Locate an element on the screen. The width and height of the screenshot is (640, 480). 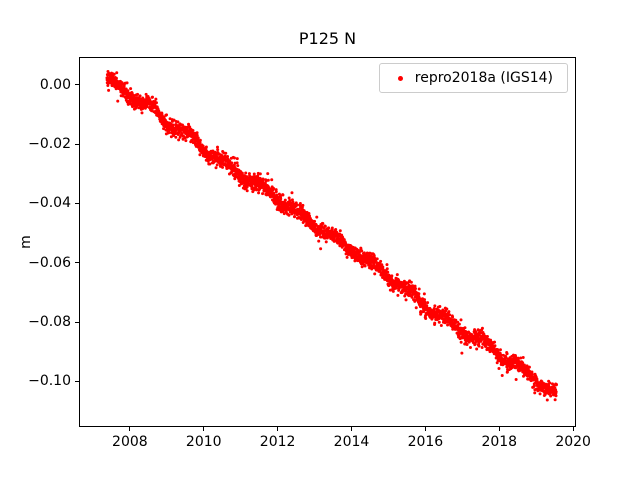
x-tick-label: 2016 is located at coordinates (425, 442).